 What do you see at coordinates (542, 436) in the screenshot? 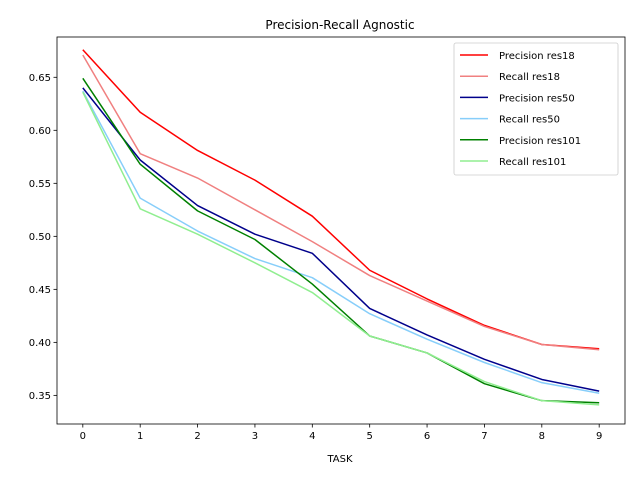
I see `x-tick-label-8: 8` at bounding box center [542, 436].